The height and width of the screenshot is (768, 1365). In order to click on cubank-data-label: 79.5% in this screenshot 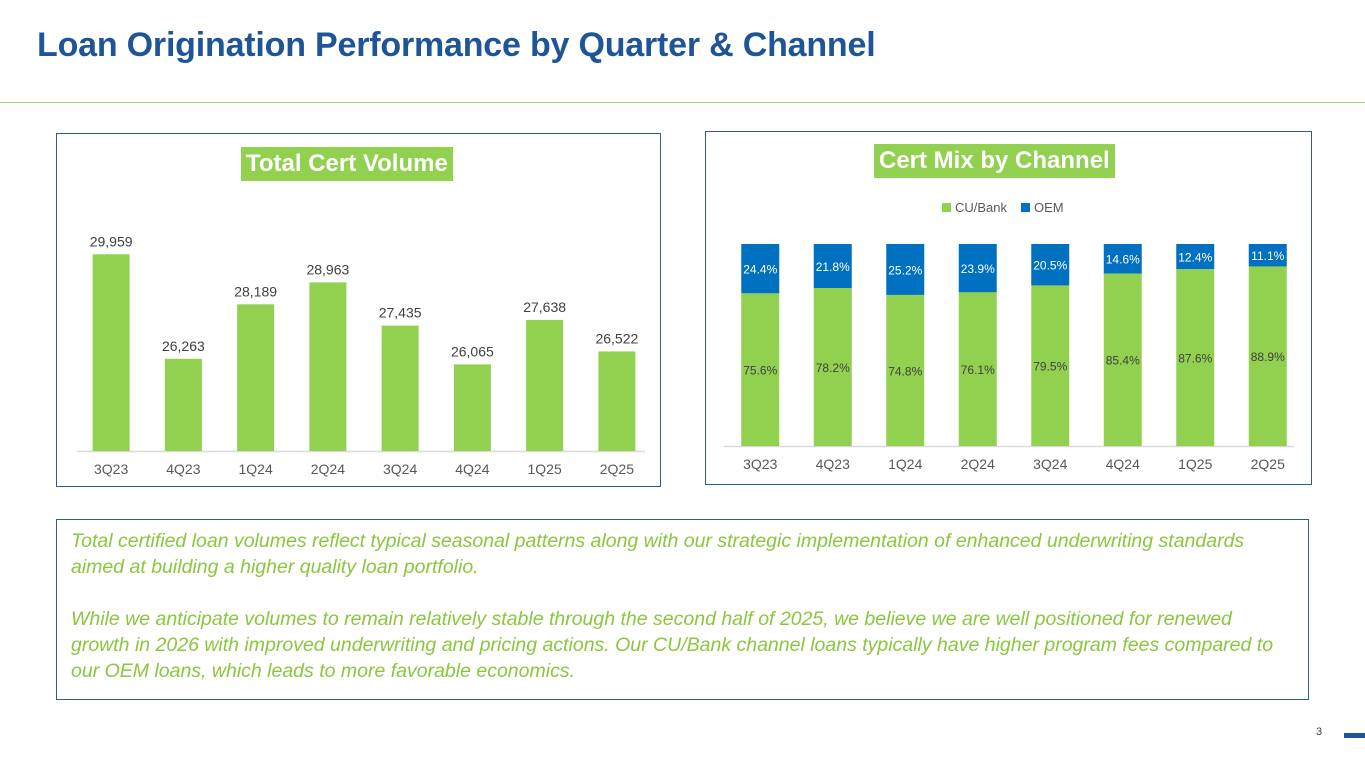, I will do `click(1050, 367)`.